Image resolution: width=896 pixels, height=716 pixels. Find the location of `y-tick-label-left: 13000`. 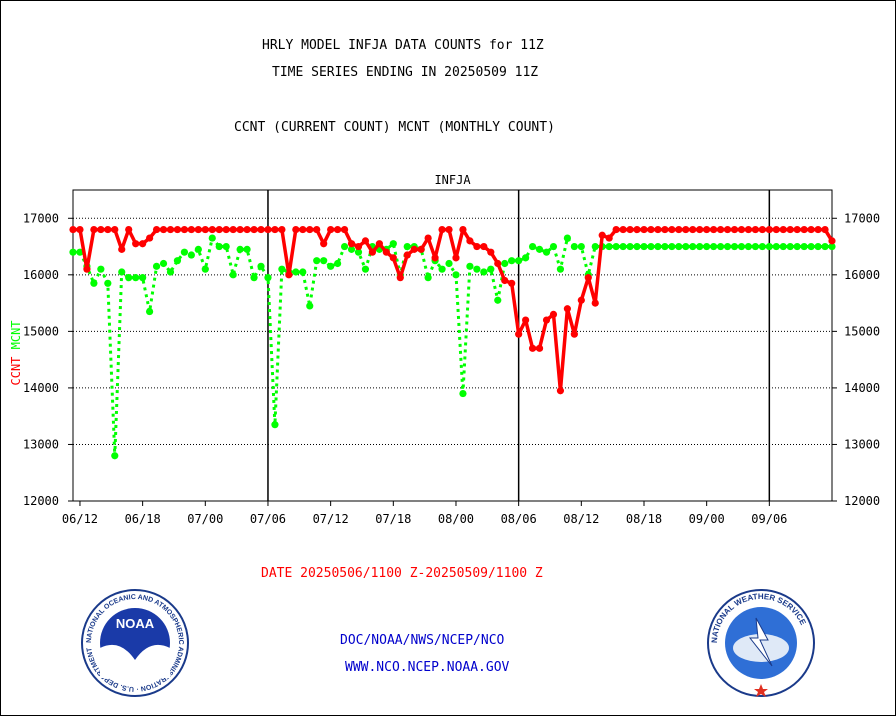

y-tick-label-left: 13000 is located at coordinates (41, 444).